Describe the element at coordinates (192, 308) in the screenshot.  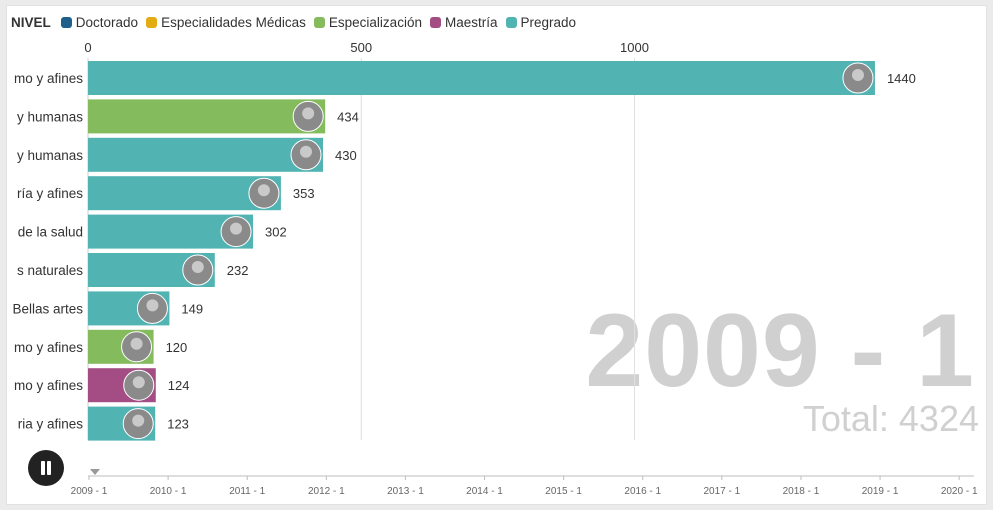
I see `value-label: 149` at that location.